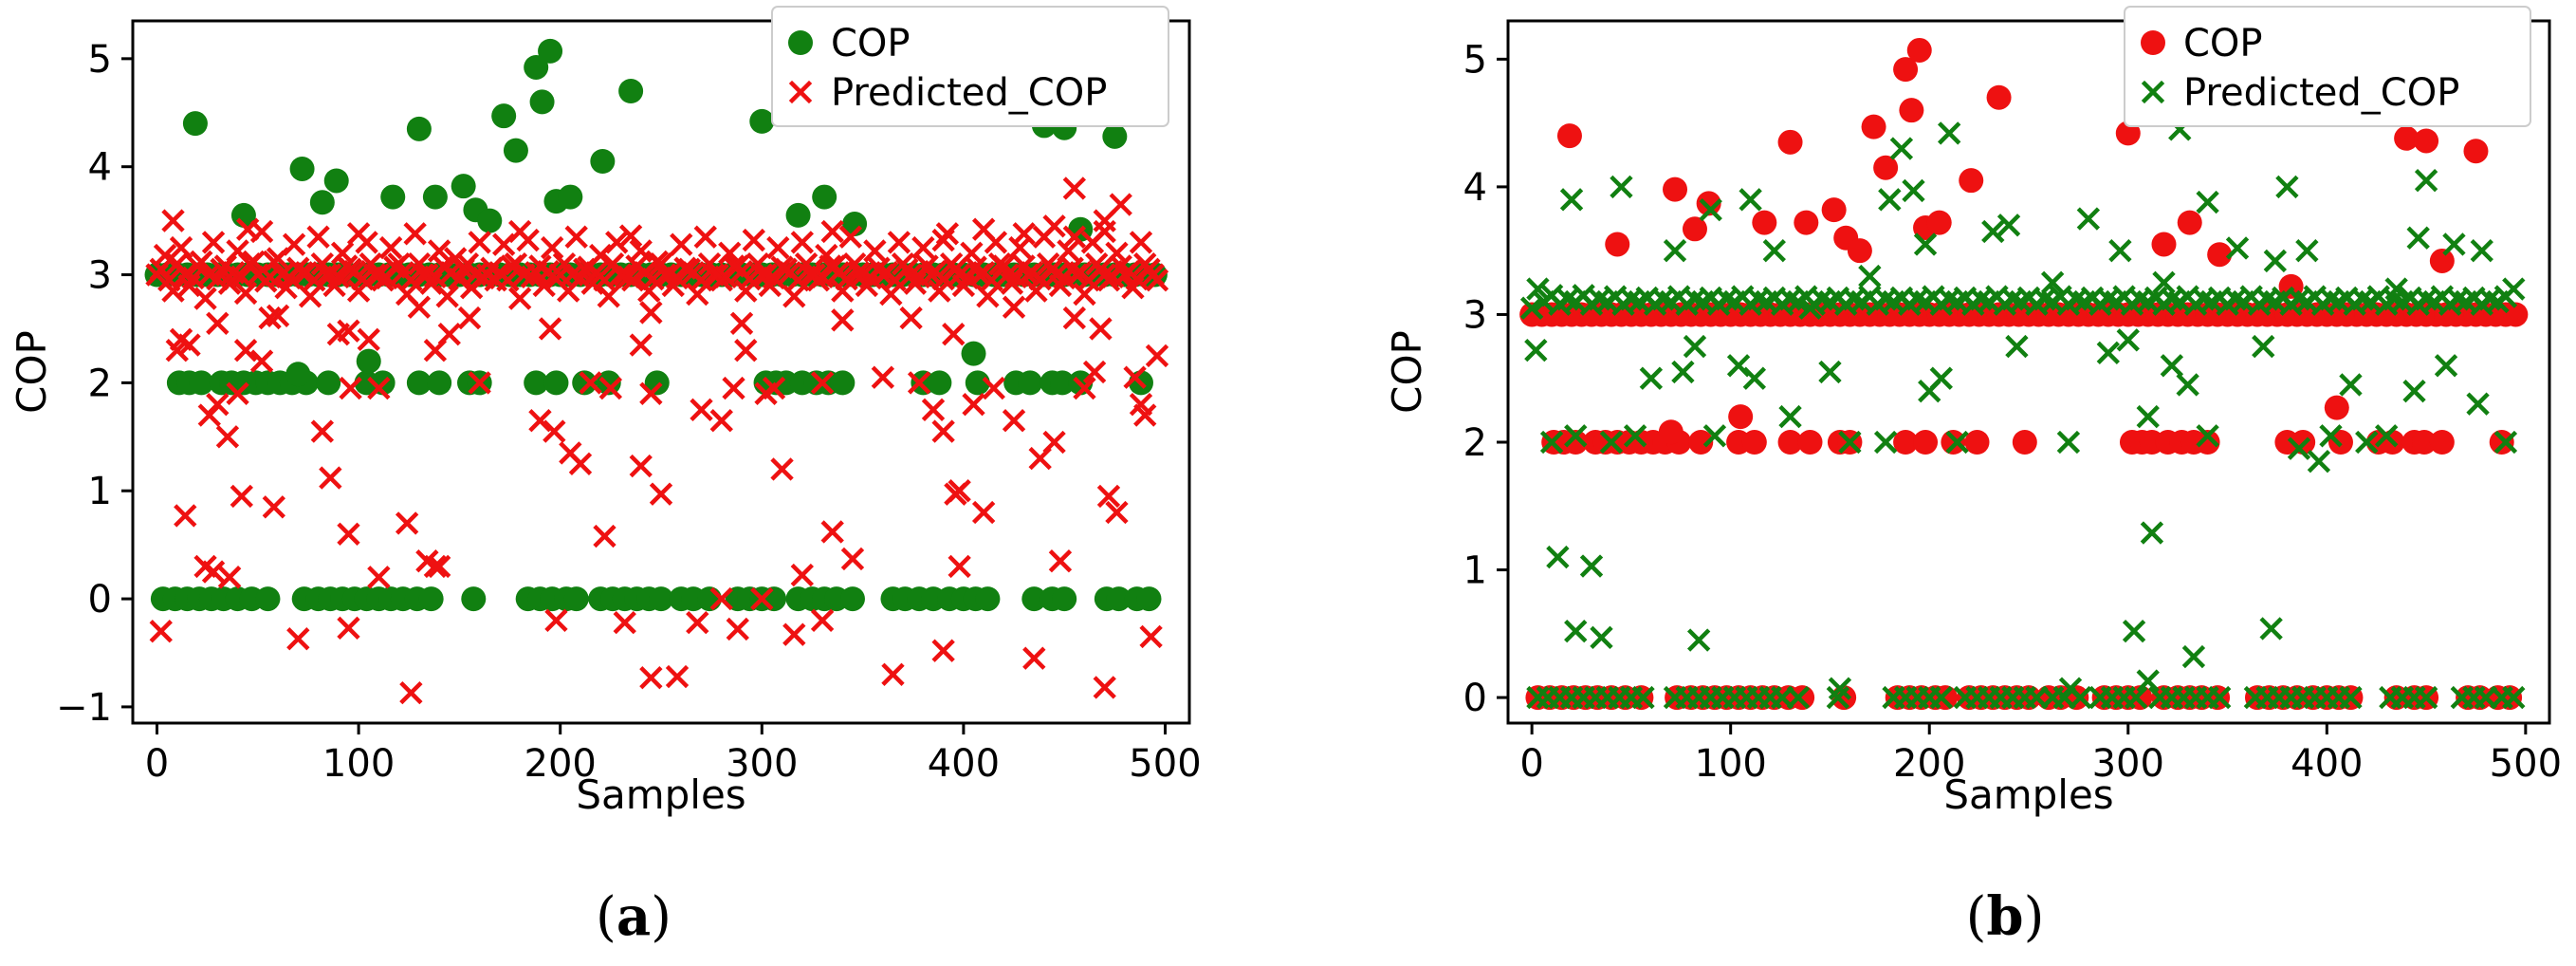 The height and width of the screenshot is (966, 2576). What do you see at coordinates (100, 600) in the screenshot?
I see `y-tick-label: 0` at bounding box center [100, 600].